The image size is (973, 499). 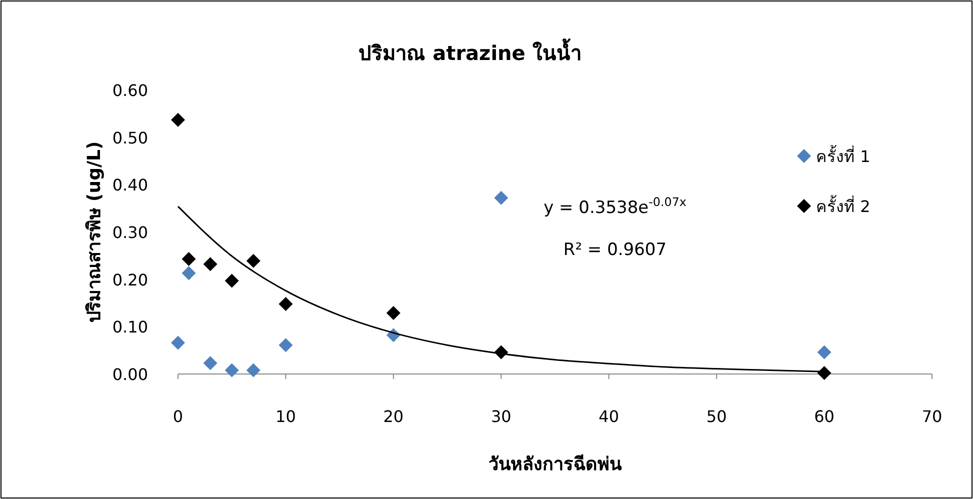 I want to click on x-tick-label: 0, so click(x=178, y=416).